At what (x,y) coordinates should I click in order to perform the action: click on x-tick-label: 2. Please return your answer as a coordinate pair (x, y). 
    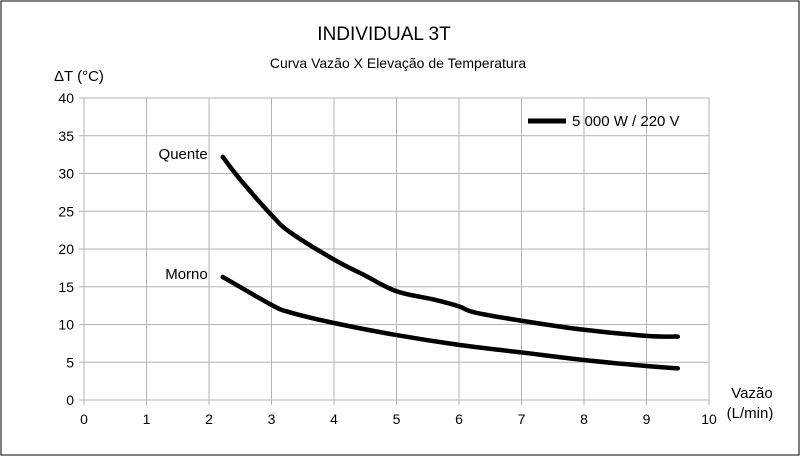
    Looking at the image, I should click on (209, 419).